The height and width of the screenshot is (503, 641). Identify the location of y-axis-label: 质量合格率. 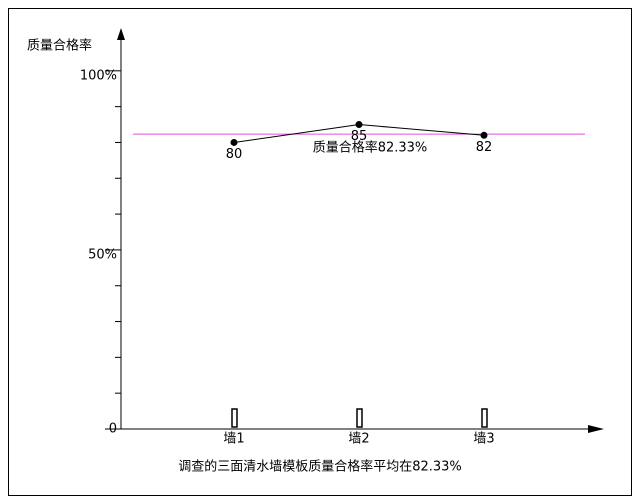
(59, 46).